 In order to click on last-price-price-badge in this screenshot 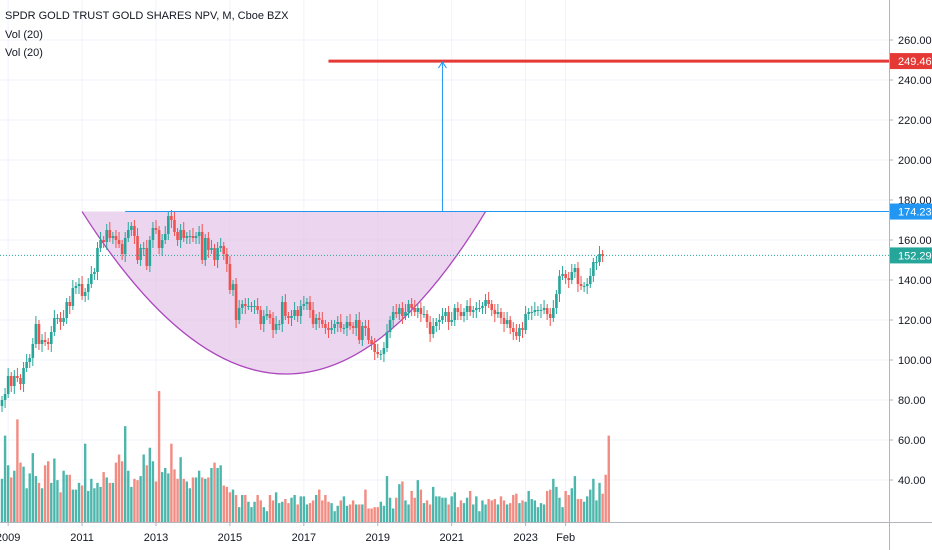, I will do `click(911, 255)`.